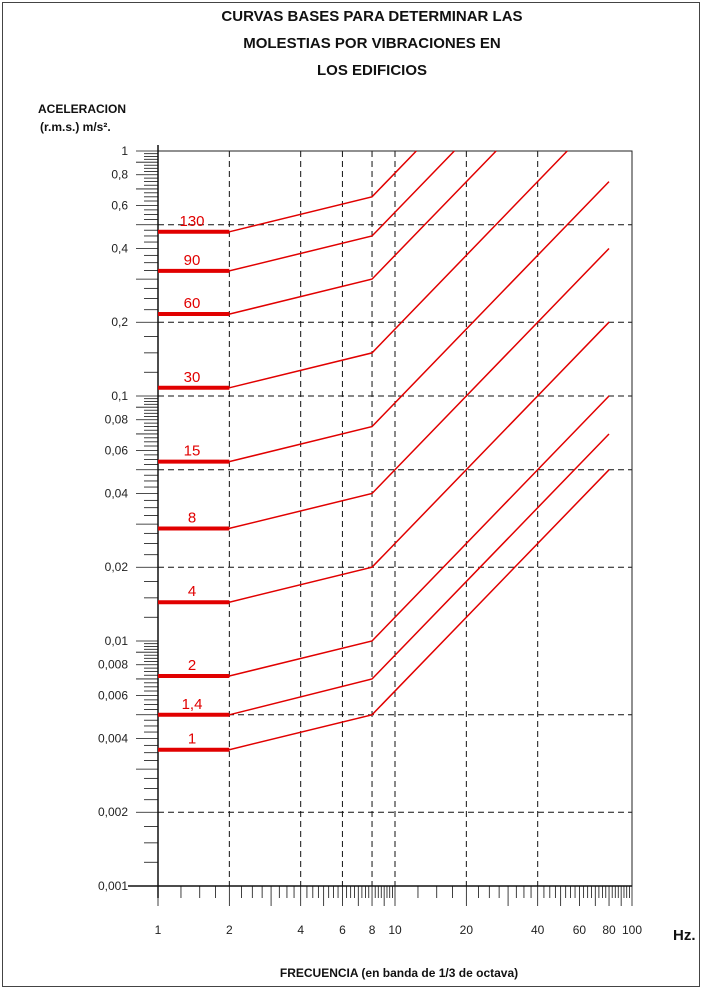 The width and height of the screenshot is (704, 991). I want to click on y-tick-label: 0,001, so click(113, 886).